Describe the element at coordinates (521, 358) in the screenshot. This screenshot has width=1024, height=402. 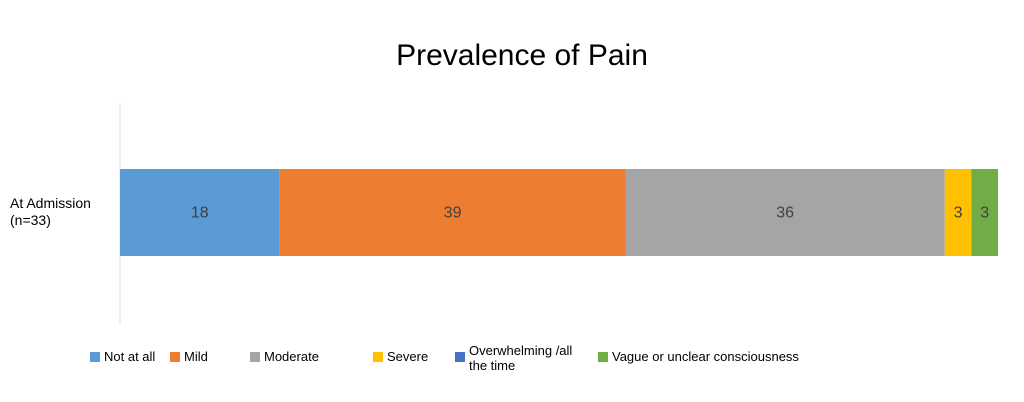
I see `legend-label: Overwhelming /all the time` at that location.